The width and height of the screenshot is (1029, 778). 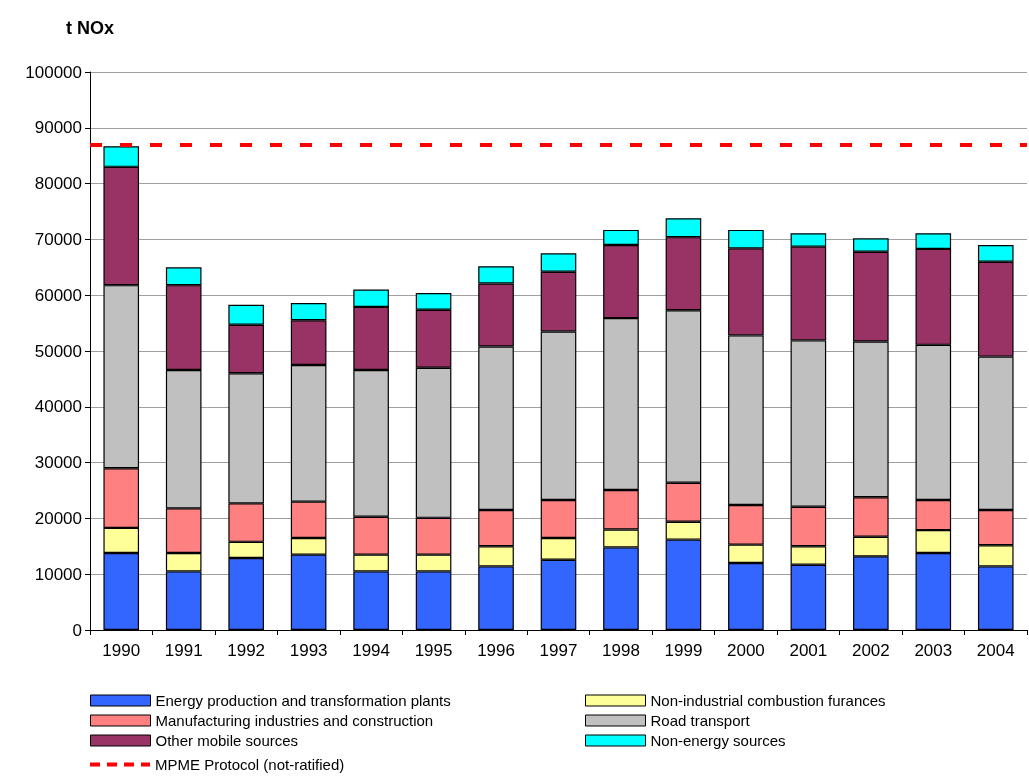 I want to click on x-tick-label: 1990, so click(x=121, y=650).